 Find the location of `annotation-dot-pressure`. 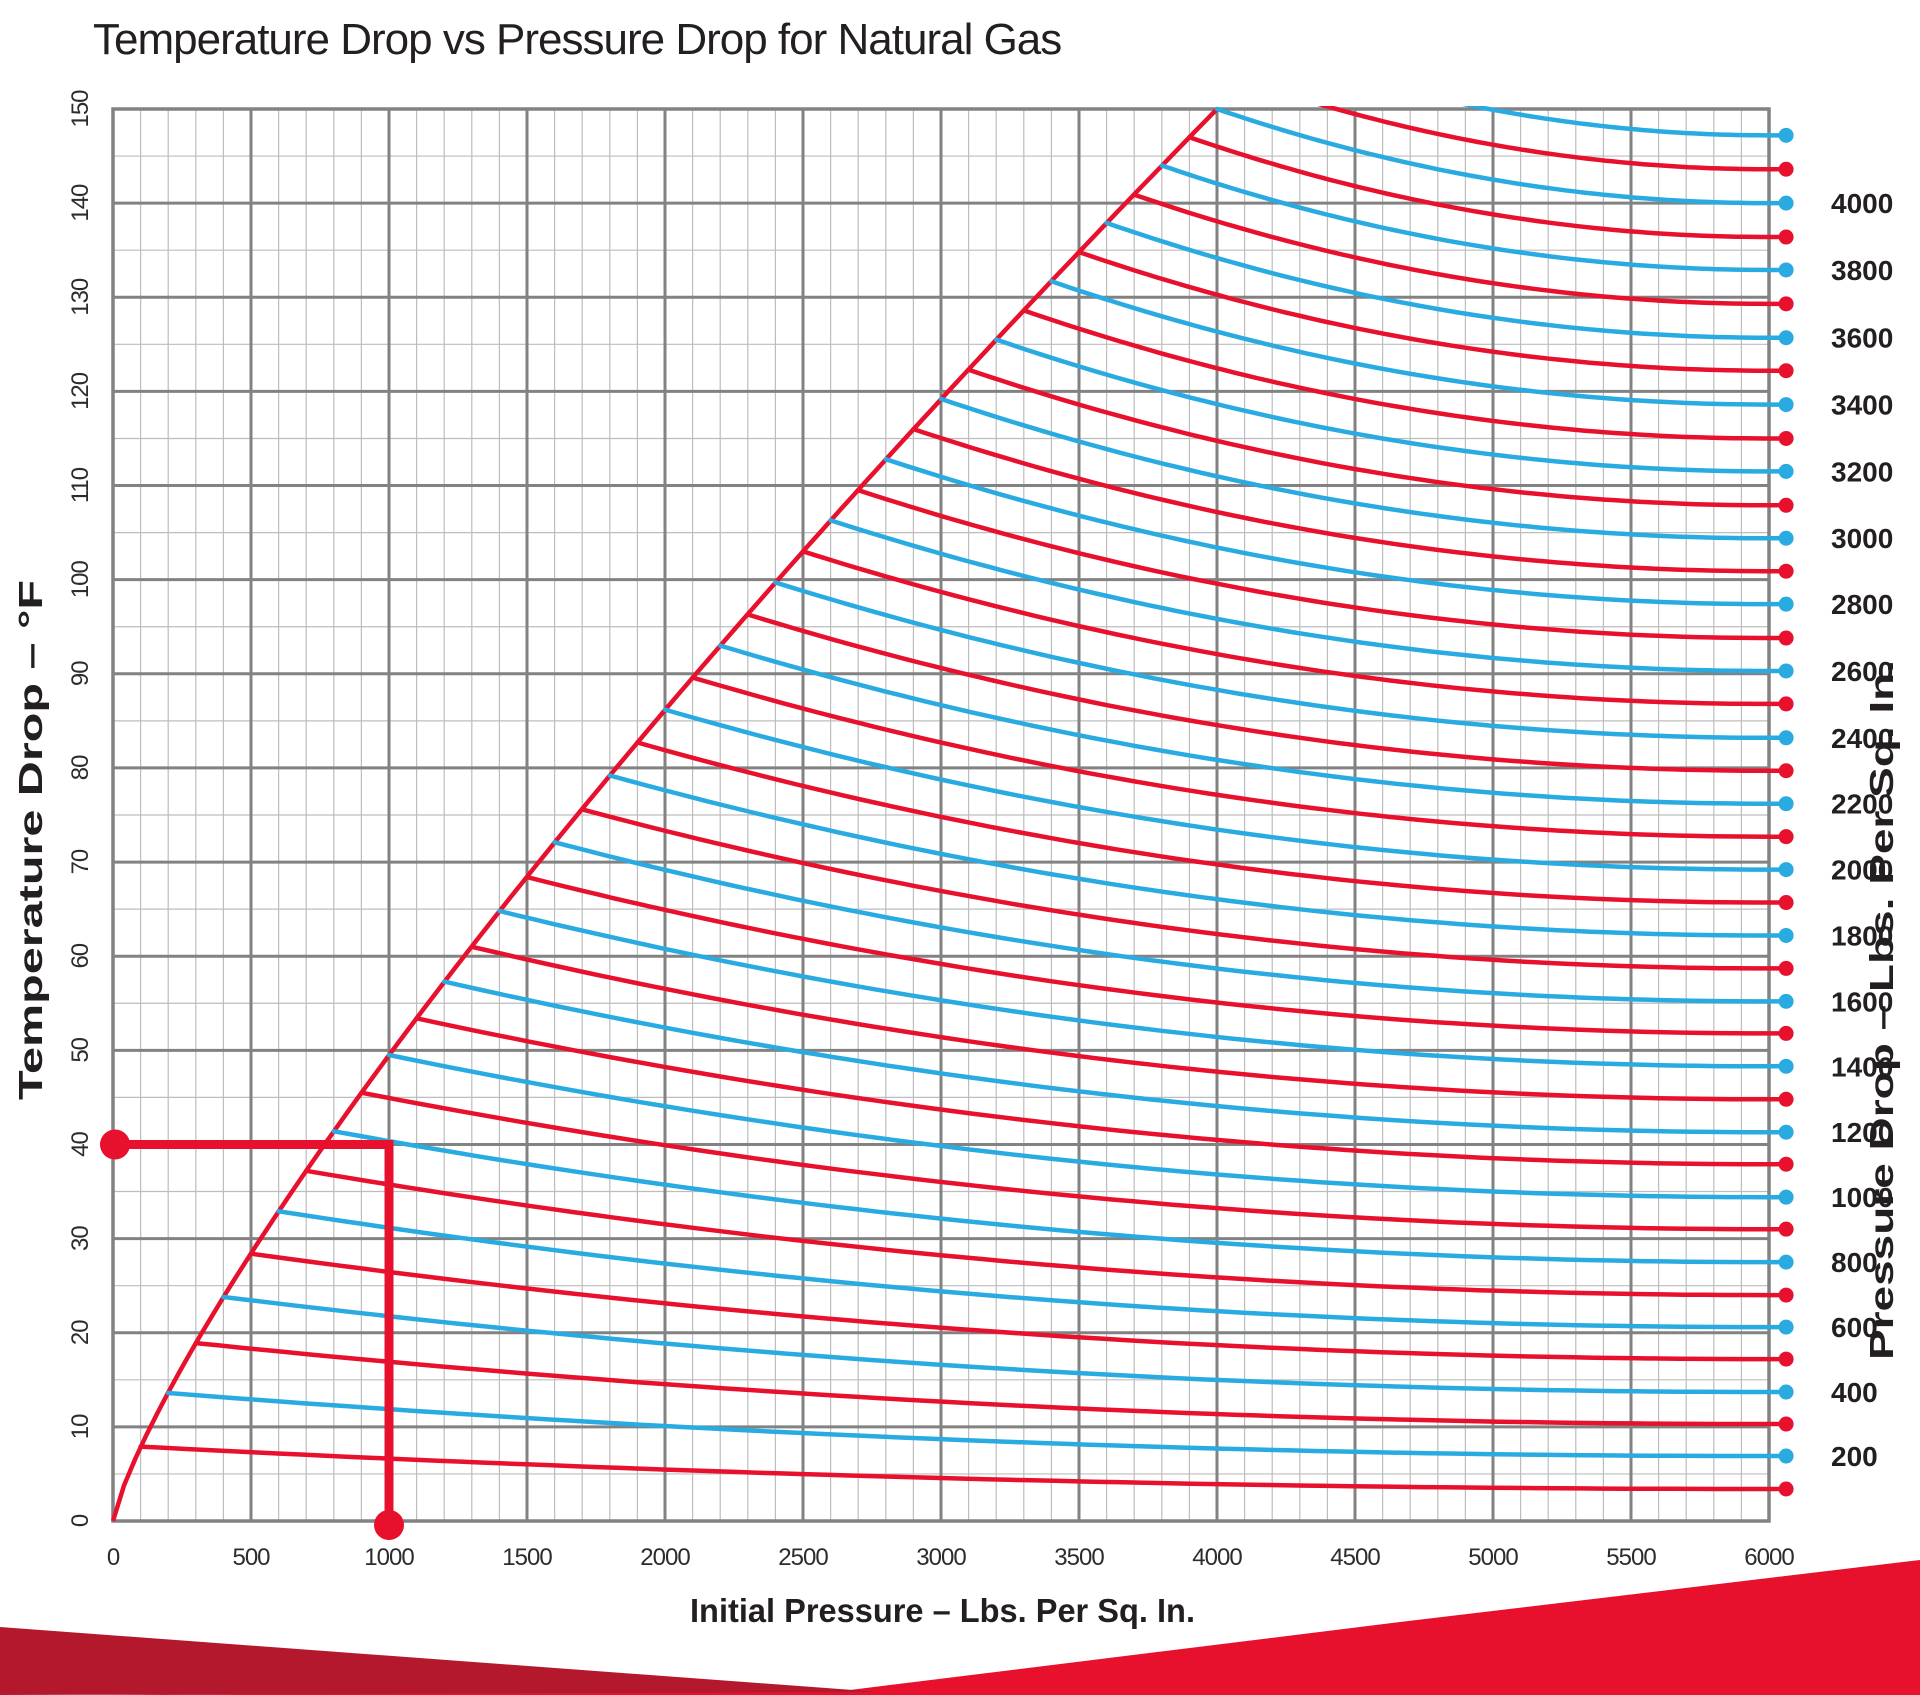

annotation-dot-pressure is located at coordinates (389, 1525).